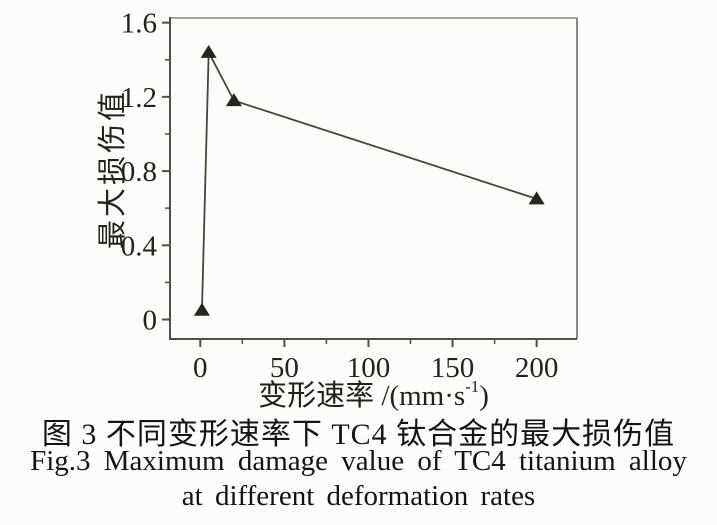  What do you see at coordinates (284, 368) in the screenshot?
I see `x-tick-label: 50` at bounding box center [284, 368].